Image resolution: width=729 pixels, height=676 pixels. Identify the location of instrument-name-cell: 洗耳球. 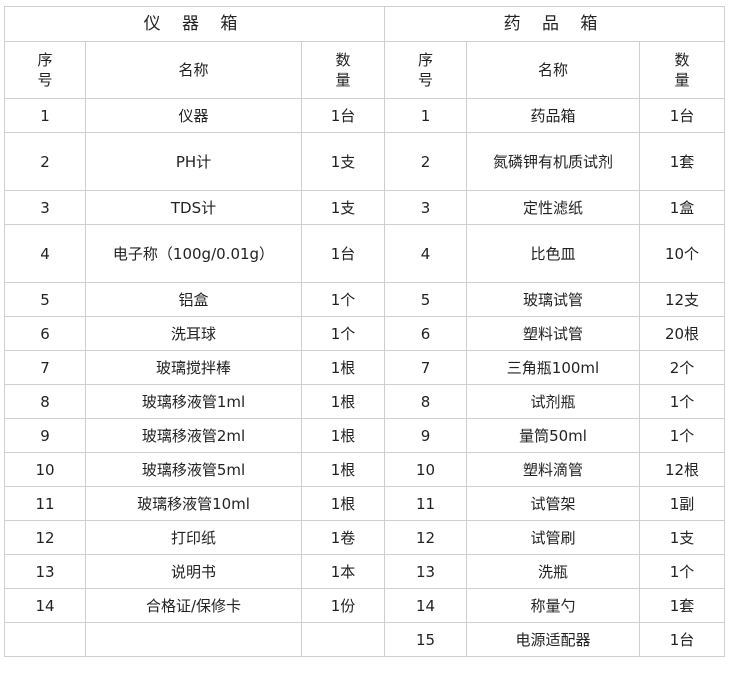
(193, 333).